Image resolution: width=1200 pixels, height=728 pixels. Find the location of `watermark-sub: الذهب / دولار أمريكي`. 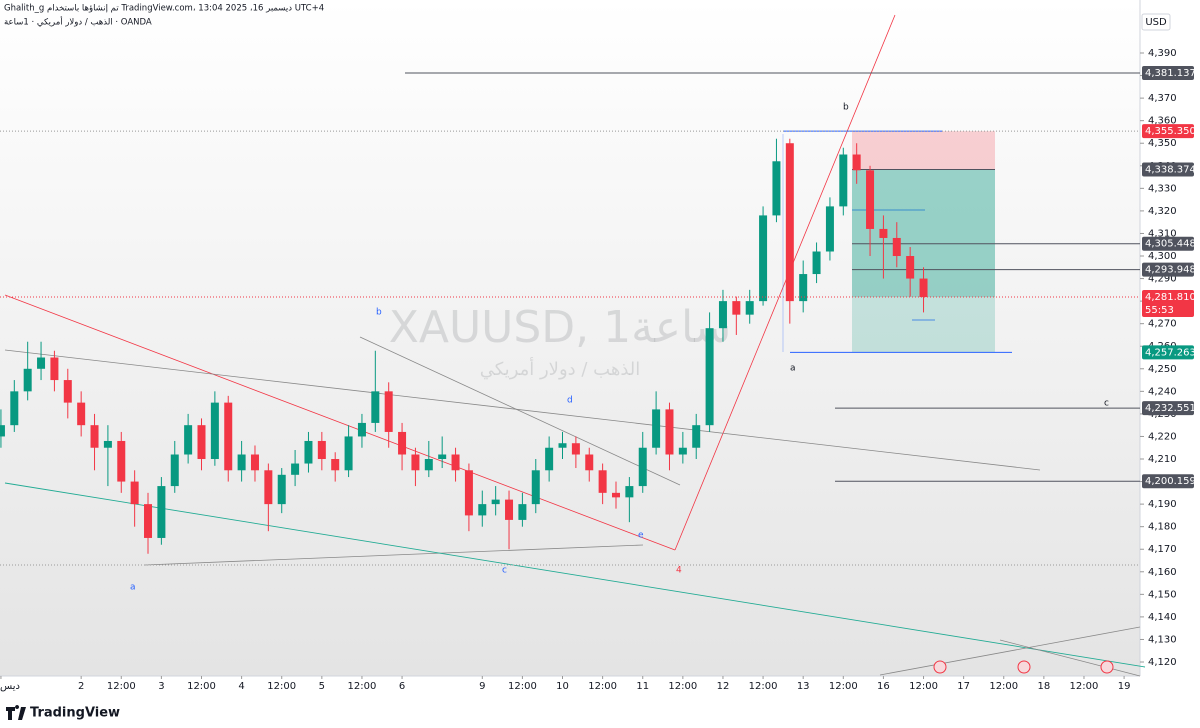

watermark-sub: الذهب / دولار أمريكي is located at coordinates (560, 368).